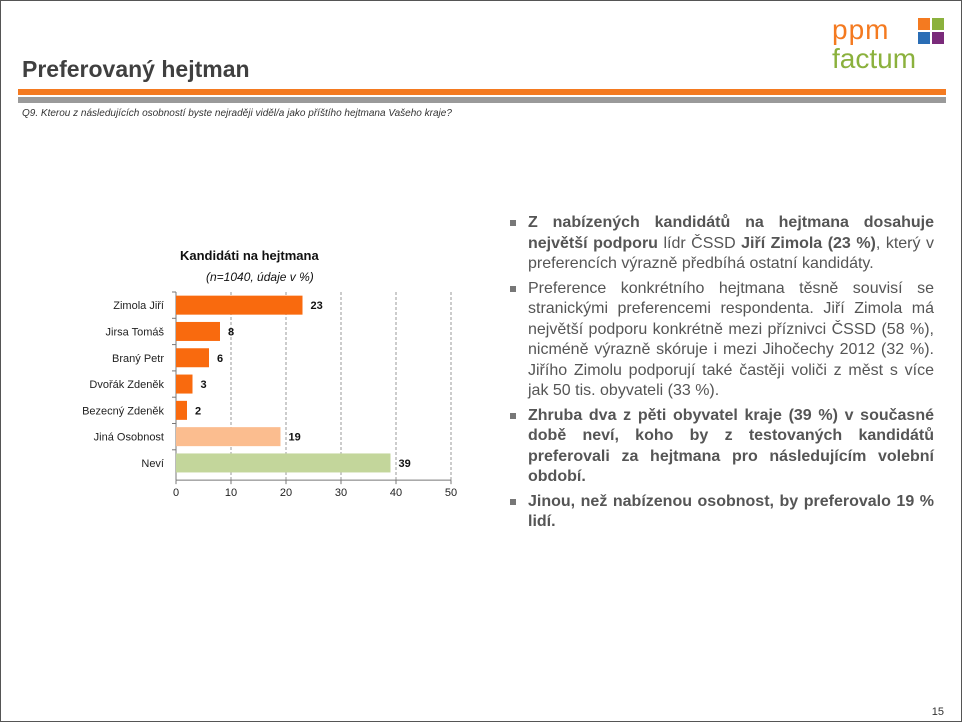 The width and height of the screenshot is (962, 722). What do you see at coordinates (861, 29) in the screenshot?
I see `logo-top-text: ppm` at bounding box center [861, 29].